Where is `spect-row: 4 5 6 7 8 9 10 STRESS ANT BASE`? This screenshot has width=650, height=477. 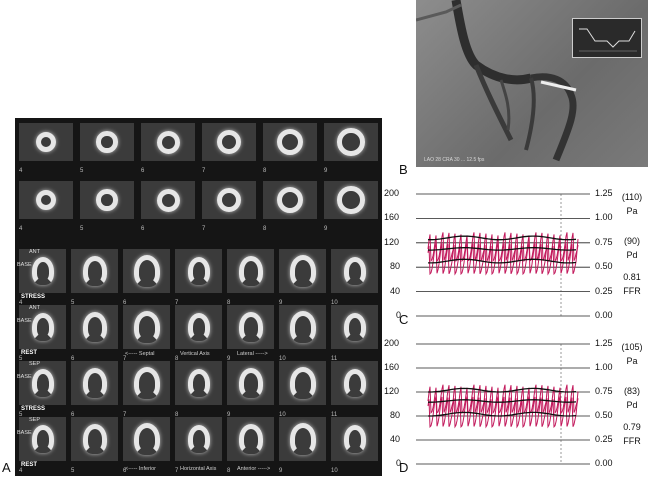 spect-row: 4 5 6 7 8 9 10 STRESS ANT BASE is located at coordinates (198, 276).